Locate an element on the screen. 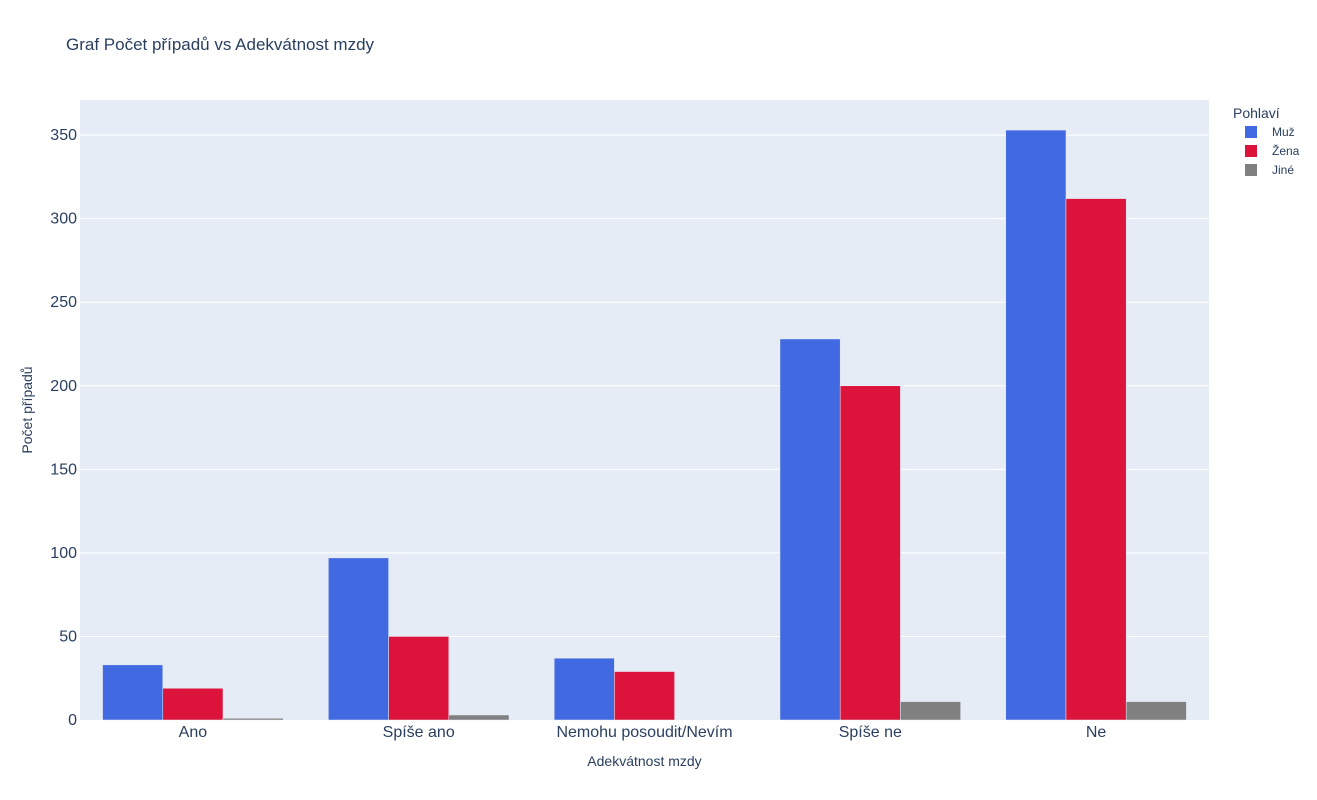  bar-jiné-4 is located at coordinates (1156, 711).